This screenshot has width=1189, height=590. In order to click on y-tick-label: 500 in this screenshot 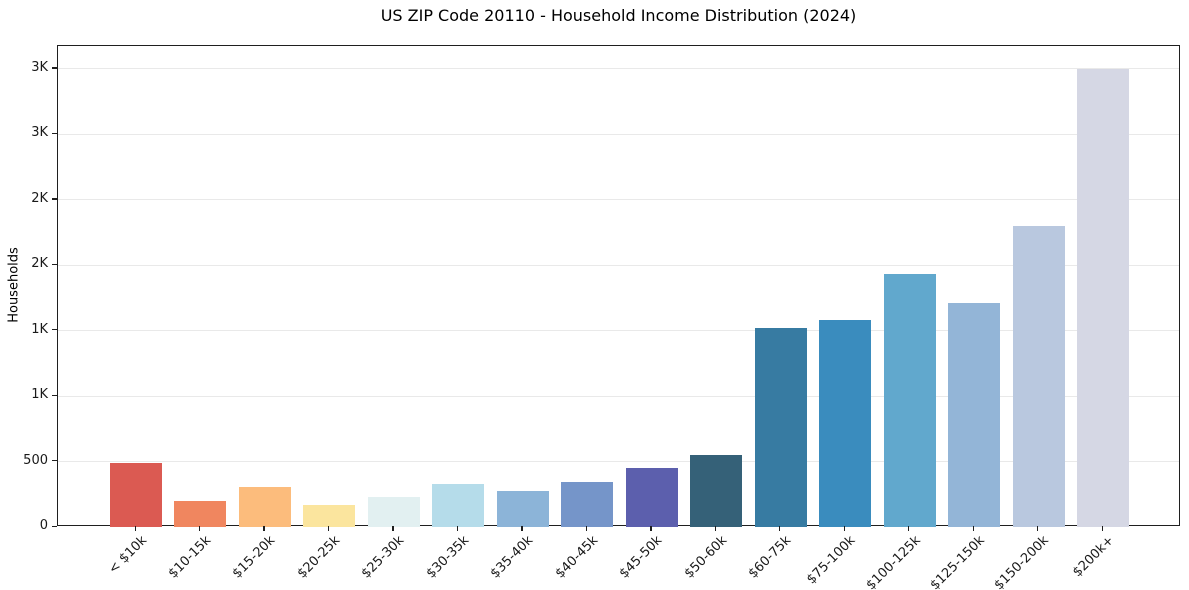, I will do `click(35, 460)`.